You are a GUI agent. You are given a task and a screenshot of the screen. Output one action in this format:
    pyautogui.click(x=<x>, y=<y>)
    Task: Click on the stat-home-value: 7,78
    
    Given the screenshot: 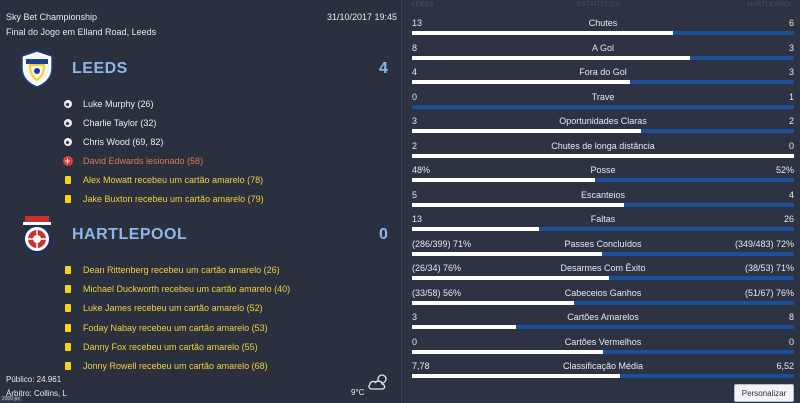 What is the action you would take?
    pyautogui.click(x=421, y=366)
    